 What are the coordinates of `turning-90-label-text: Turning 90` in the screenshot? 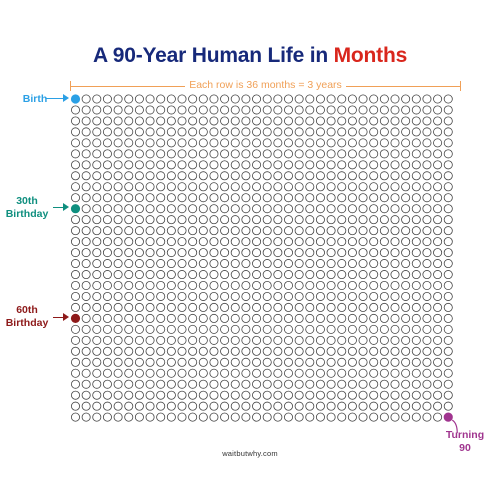 It's located at (465, 441).